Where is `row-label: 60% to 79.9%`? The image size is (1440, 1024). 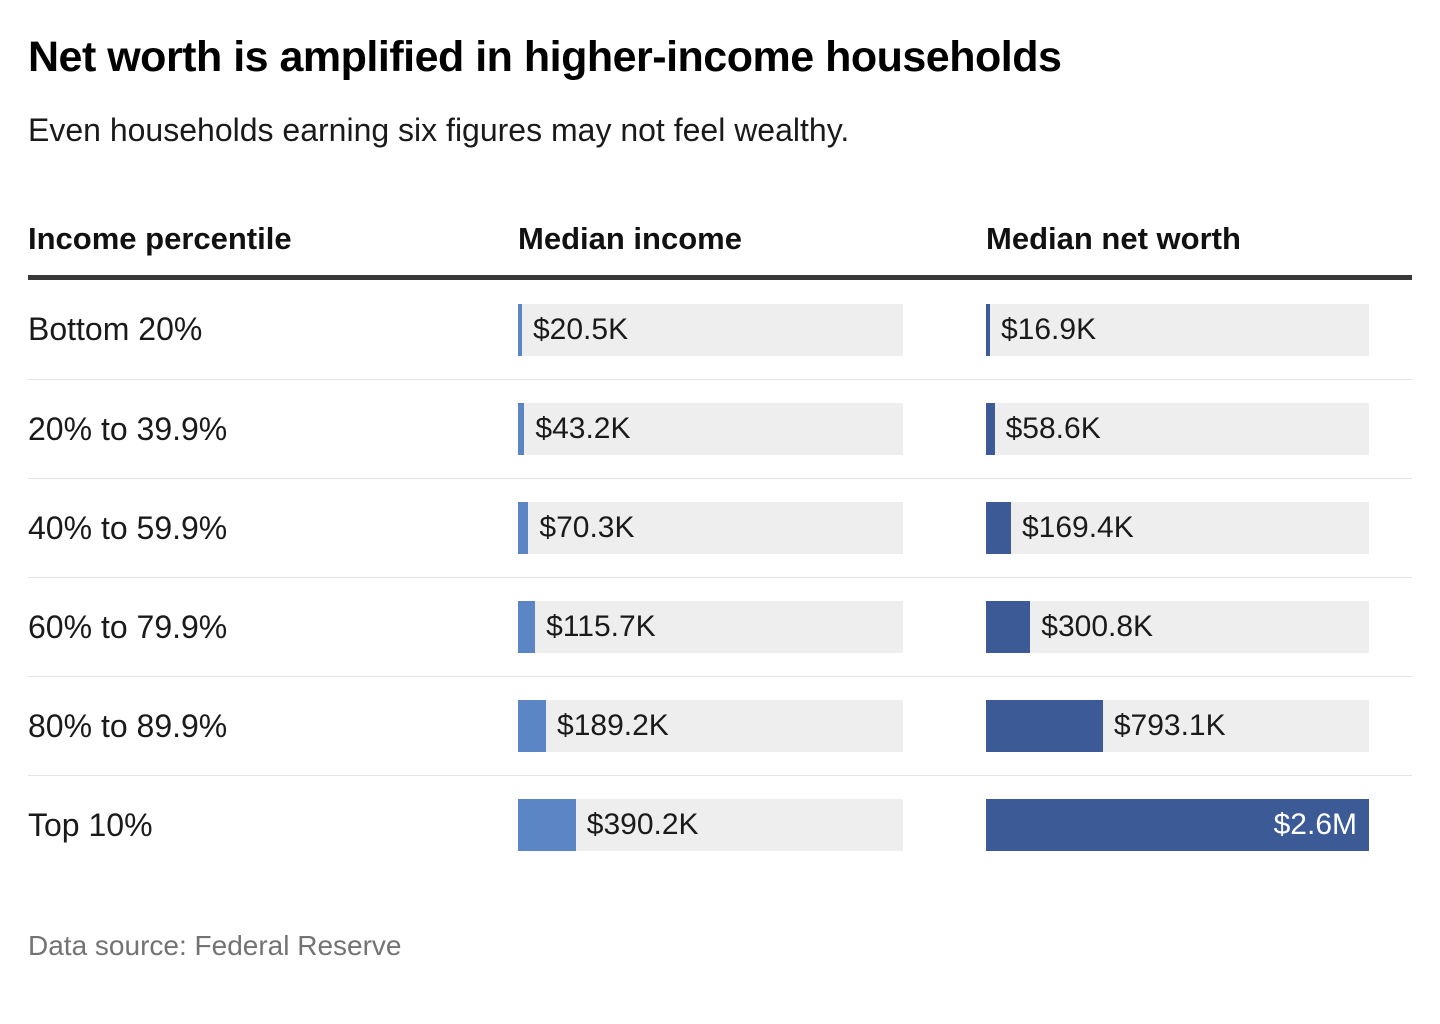
row-label: 60% to 79.9% is located at coordinates (128, 626).